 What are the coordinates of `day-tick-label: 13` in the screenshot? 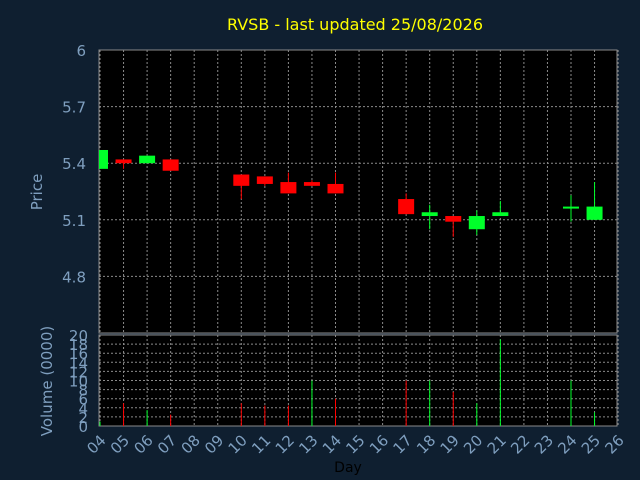 It's located at (308, 444).